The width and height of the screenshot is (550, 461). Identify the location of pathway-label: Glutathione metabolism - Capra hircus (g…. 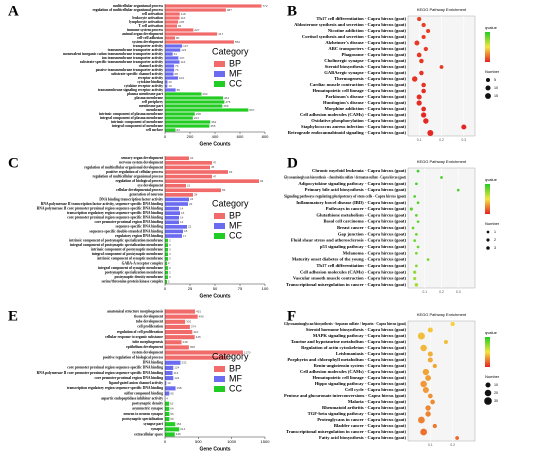
(361, 214).